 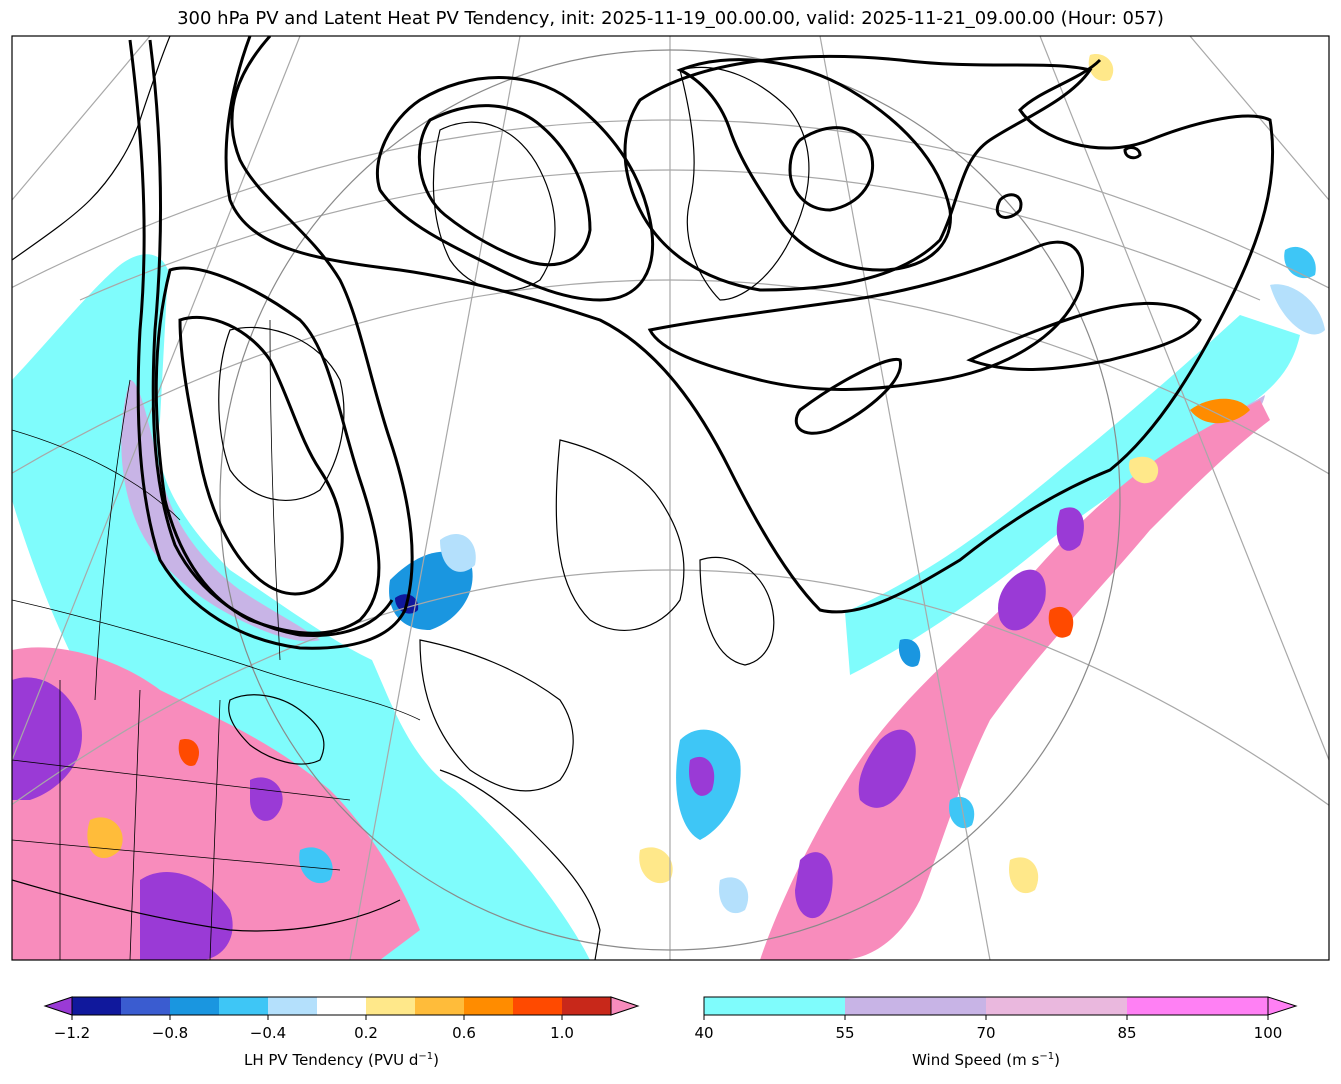 What do you see at coordinates (216, 660) in the screenshot?
I see `border-canada-us` at bounding box center [216, 660].